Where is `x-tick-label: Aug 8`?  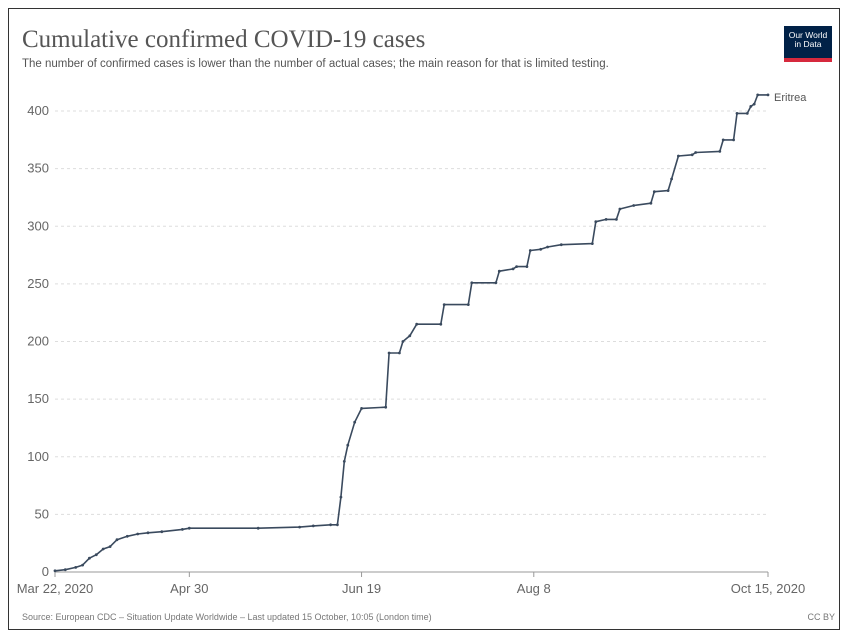 x-tick-label: Aug 8 is located at coordinates (534, 588).